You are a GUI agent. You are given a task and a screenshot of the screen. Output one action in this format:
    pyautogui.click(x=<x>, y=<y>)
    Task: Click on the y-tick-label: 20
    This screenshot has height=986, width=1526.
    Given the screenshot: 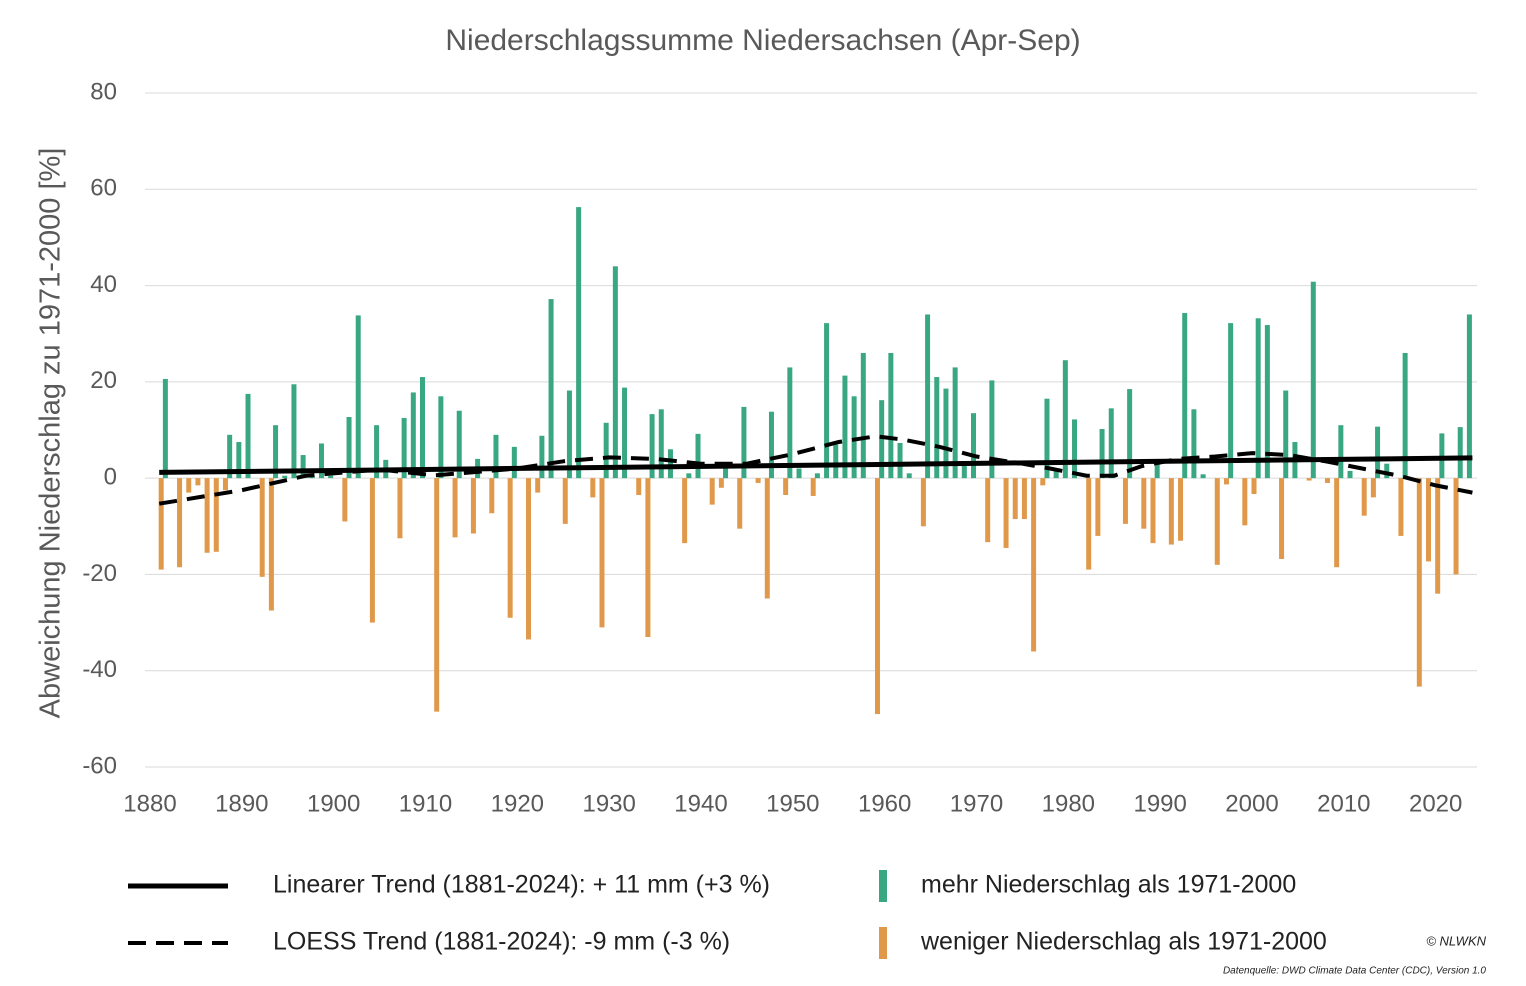 What is the action you would take?
    pyautogui.click(x=103, y=380)
    